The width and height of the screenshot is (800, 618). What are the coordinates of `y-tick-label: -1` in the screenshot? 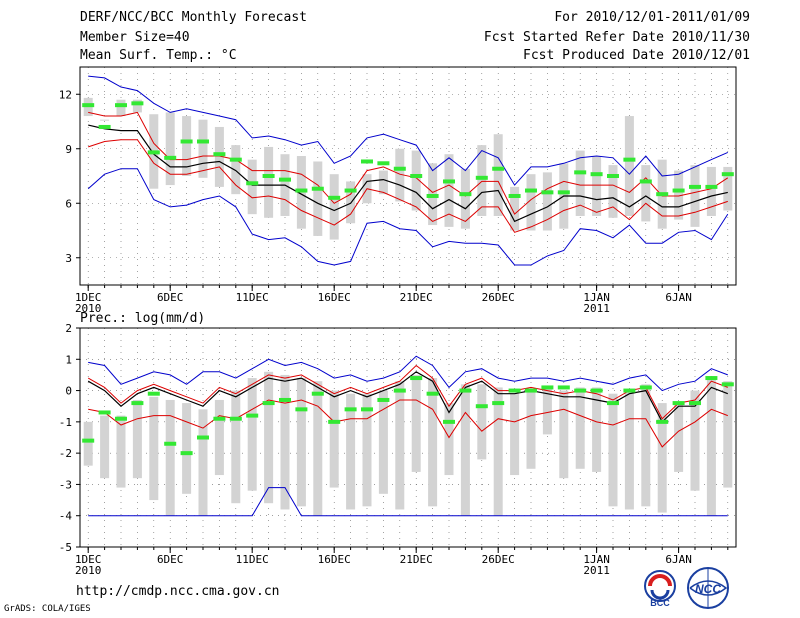 It's located at (65, 422).